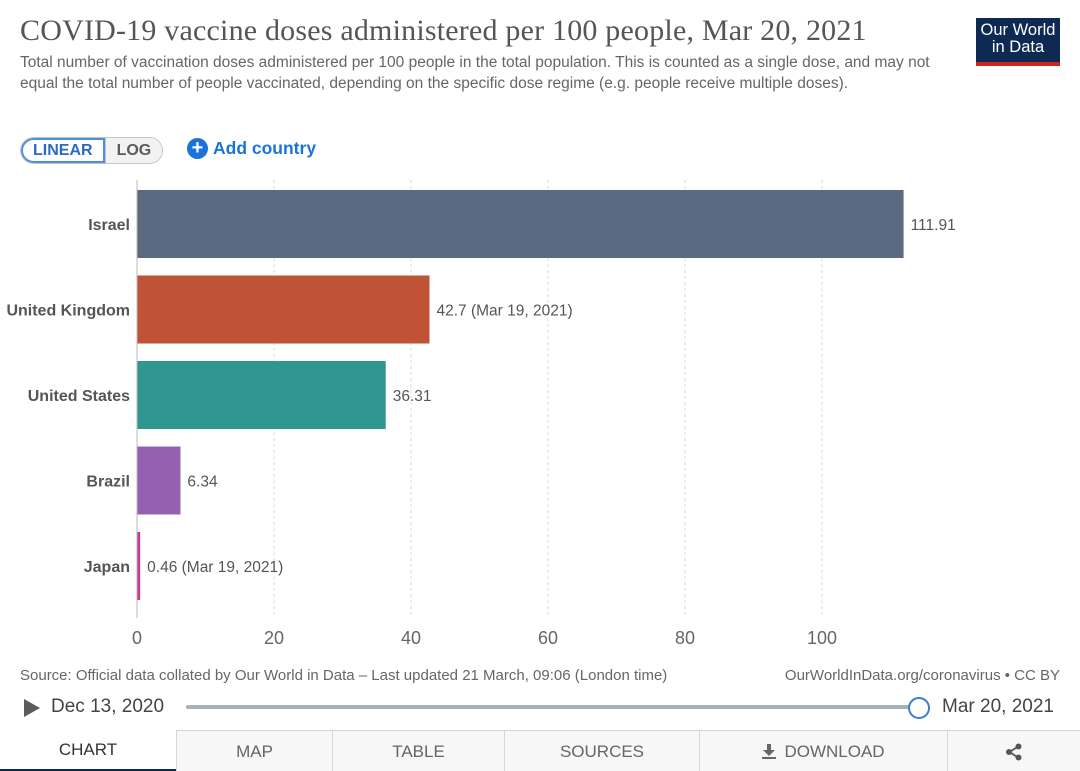 The width and height of the screenshot is (1080, 771). Describe the element at coordinates (68, 311) in the screenshot. I see `category-label: United Kingdom` at that location.